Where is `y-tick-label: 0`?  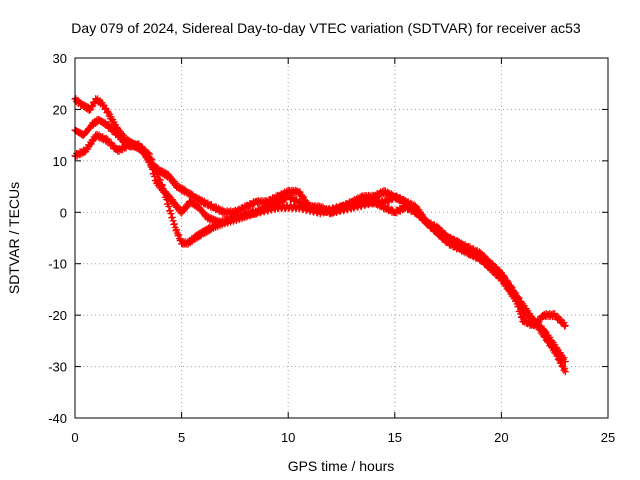 y-tick-label: 0 is located at coordinates (63, 212).